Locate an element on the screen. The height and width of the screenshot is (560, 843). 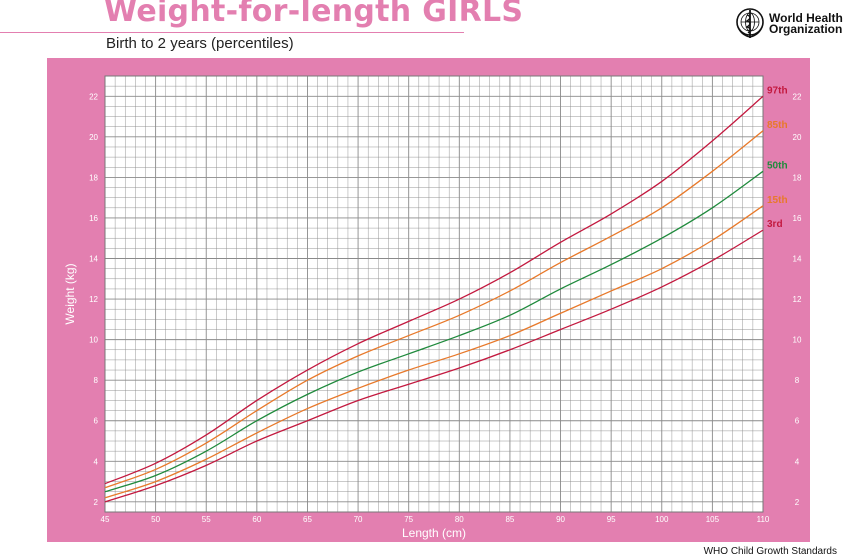
y-tick-label-left: 8 is located at coordinates (96, 380).